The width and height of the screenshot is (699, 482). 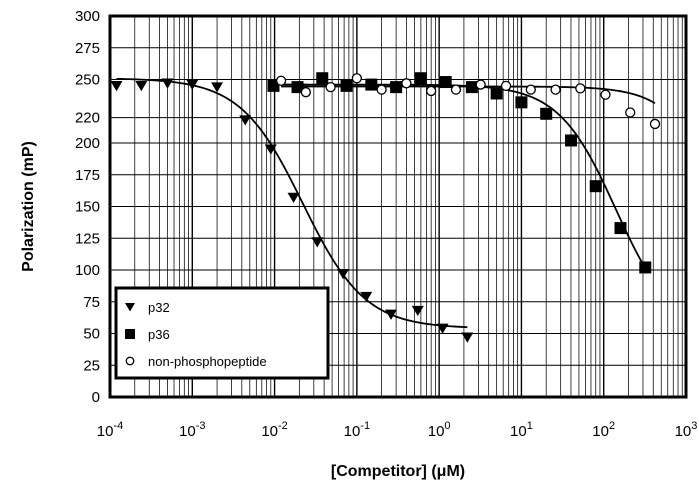 What do you see at coordinates (603, 430) in the screenshot?
I see `x-tick-label: 10²` at bounding box center [603, 430].